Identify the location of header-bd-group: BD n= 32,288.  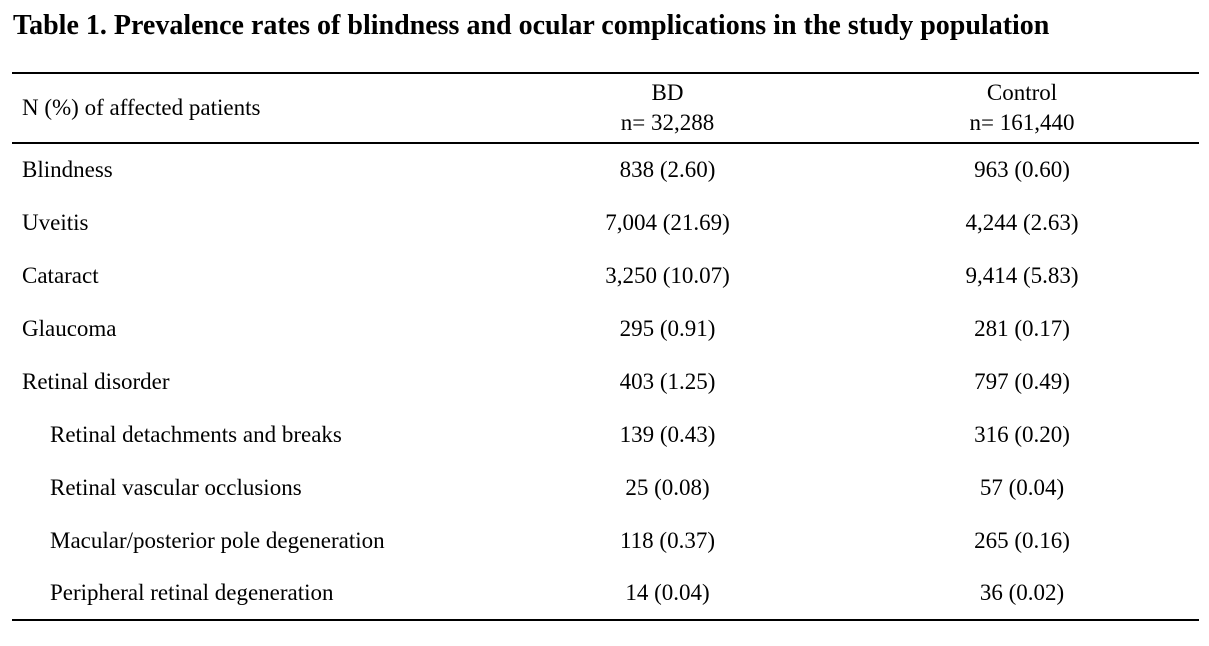
(667, 108).